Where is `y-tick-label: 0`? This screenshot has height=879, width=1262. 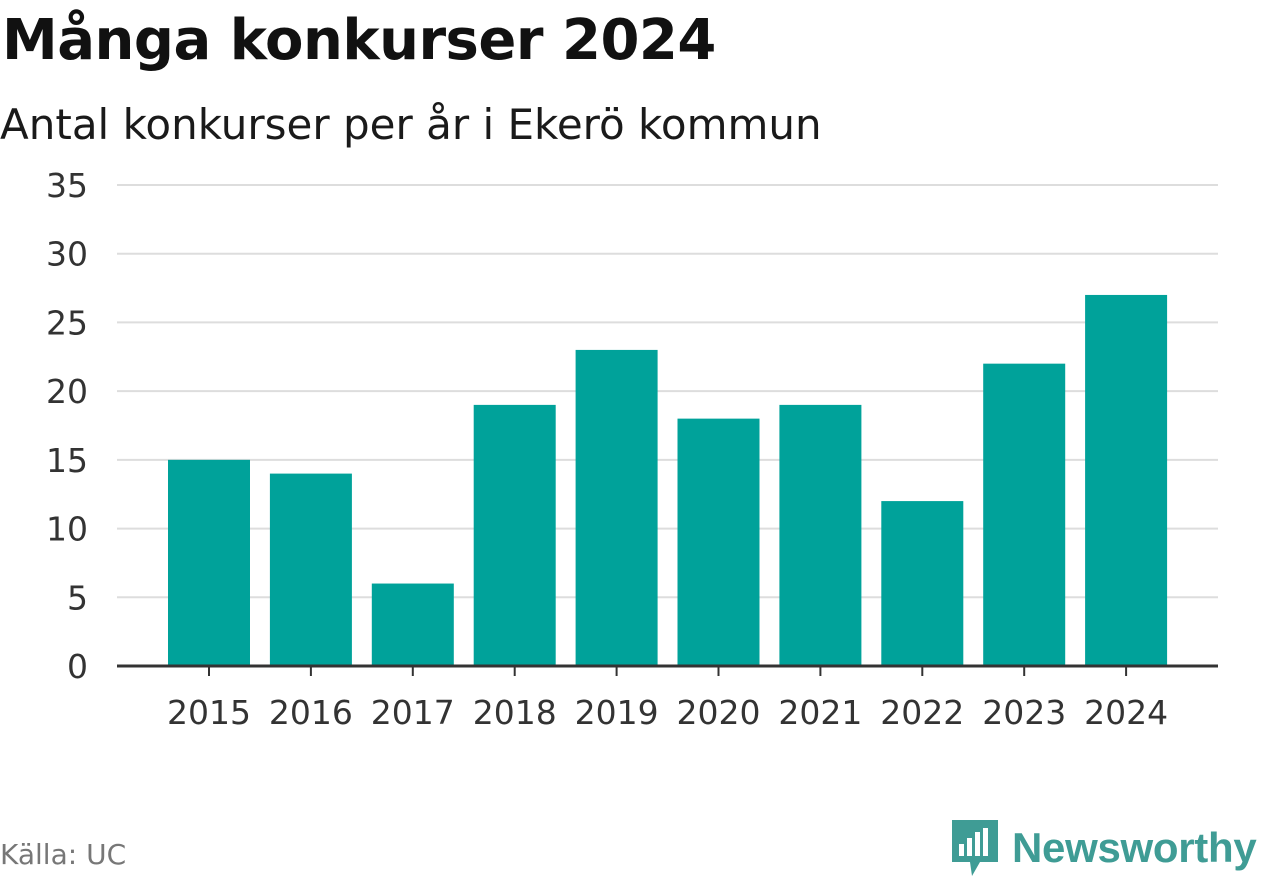 y-tick-label: 0 is located at coordinates (77, 666).